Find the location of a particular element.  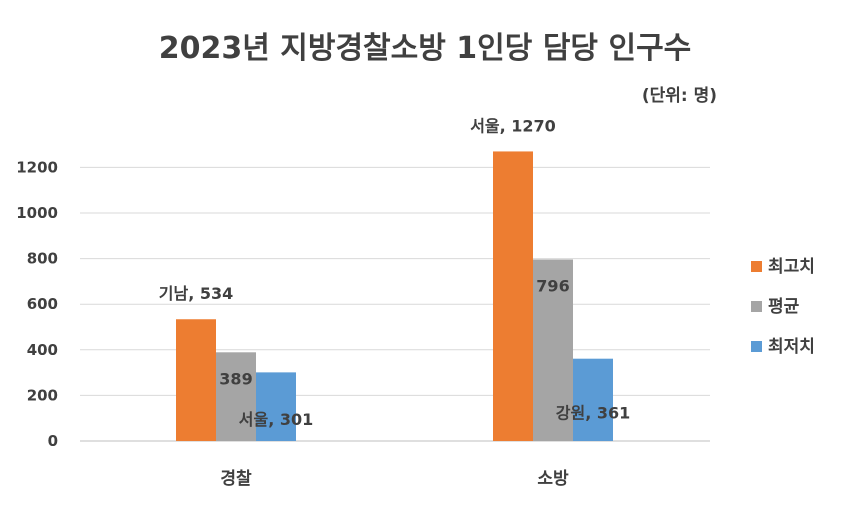

x-axis-categories: 경찰 소방 is located at coordinates (394, 479).